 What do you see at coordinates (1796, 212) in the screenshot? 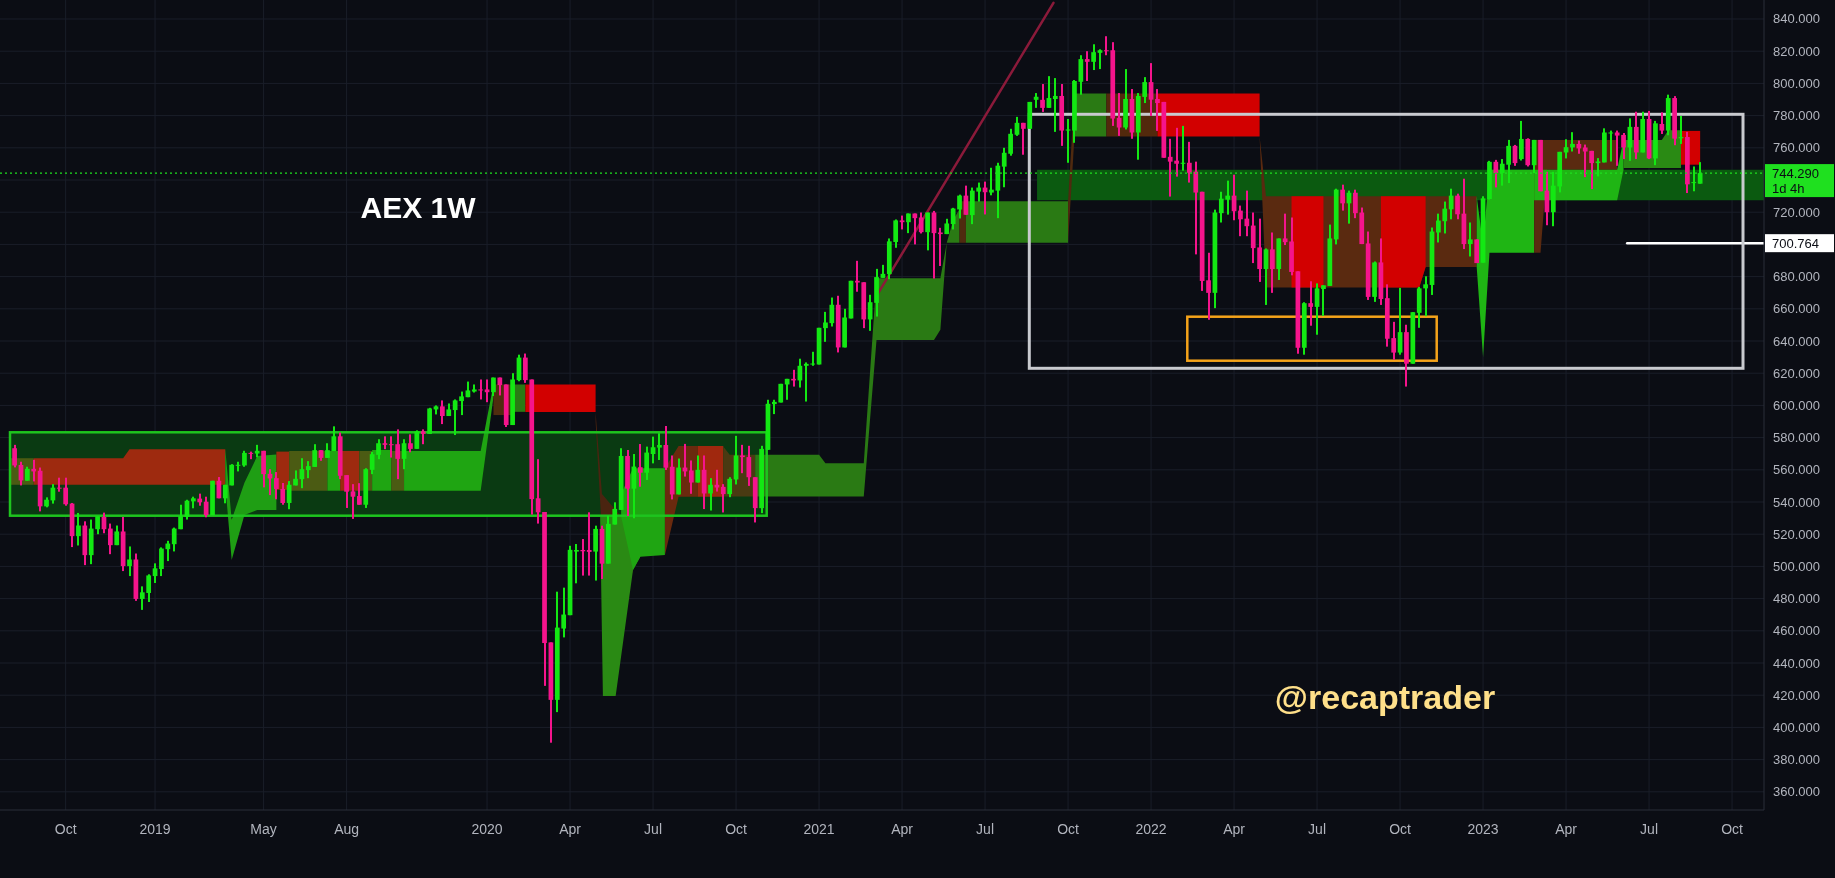
I see `y-tick-label: 720.000` at bounding box center [1796, 212].